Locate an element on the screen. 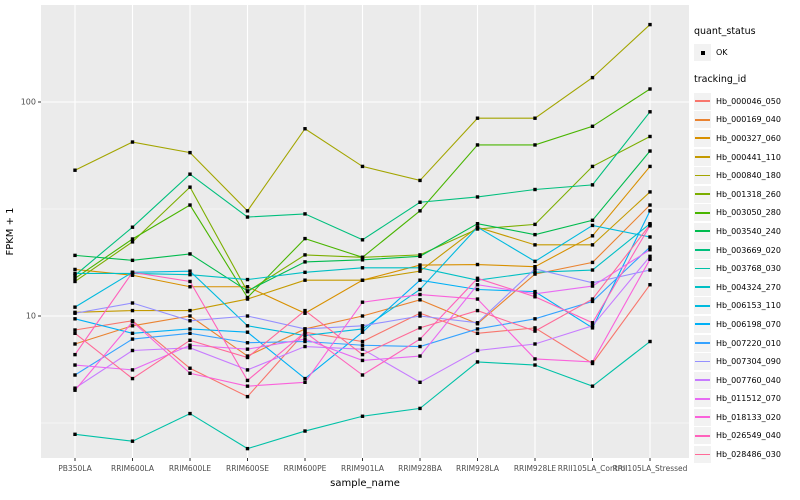 The image size is (800, 500). legend-item-Hb_000441_110: Hb_000441_110 is located at coordinates (747, 157).